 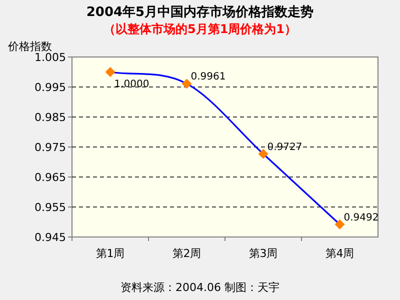 I want to click on y-tick-label: 0.965, so click(x=50, y=177).